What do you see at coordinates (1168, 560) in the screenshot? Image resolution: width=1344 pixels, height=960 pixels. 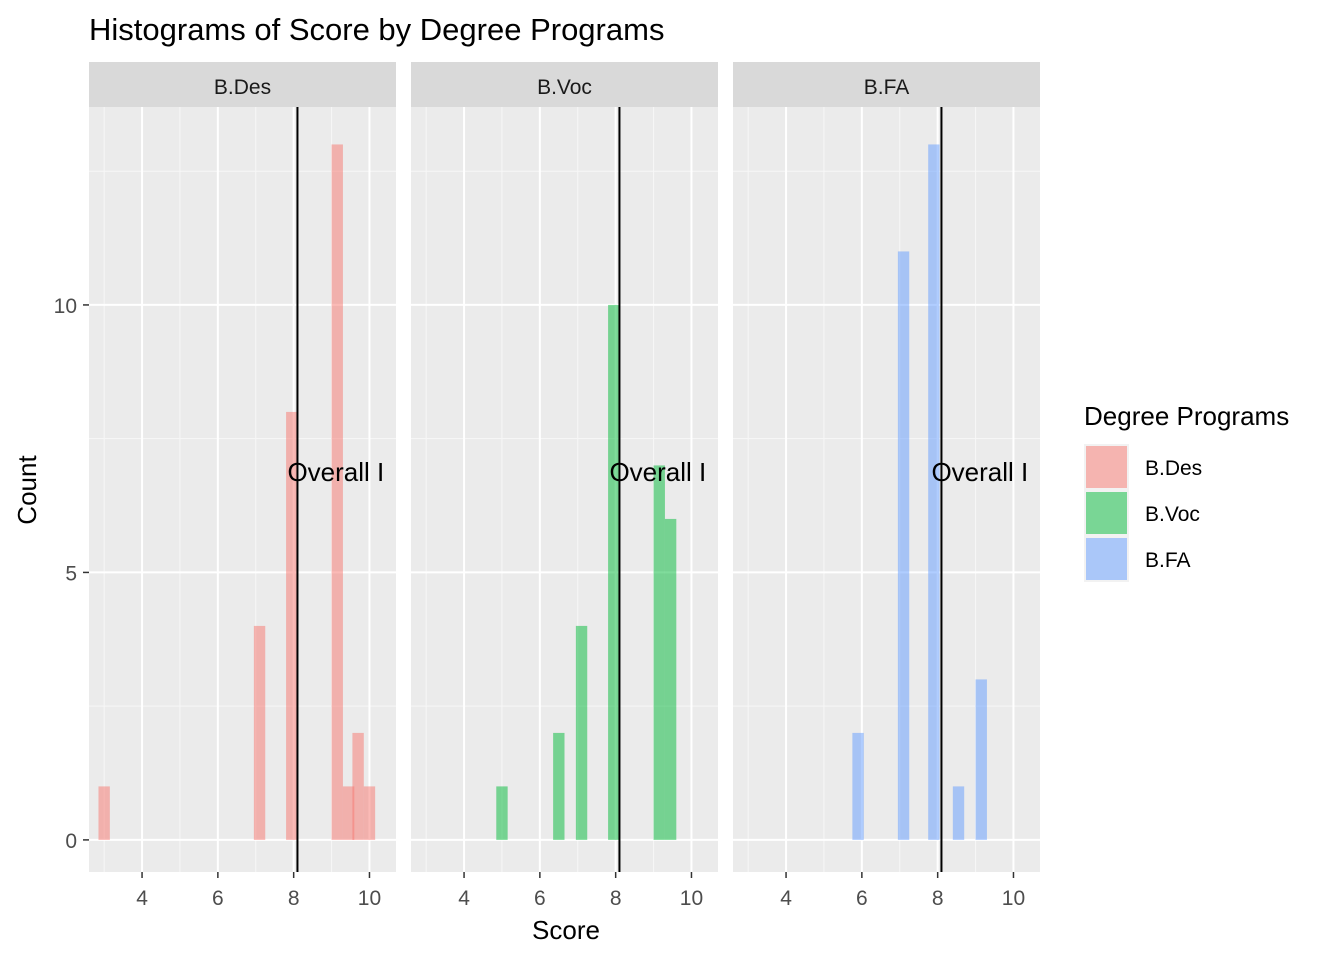 I see `legend-label: B.FA` at bounding box center [1168, 560].